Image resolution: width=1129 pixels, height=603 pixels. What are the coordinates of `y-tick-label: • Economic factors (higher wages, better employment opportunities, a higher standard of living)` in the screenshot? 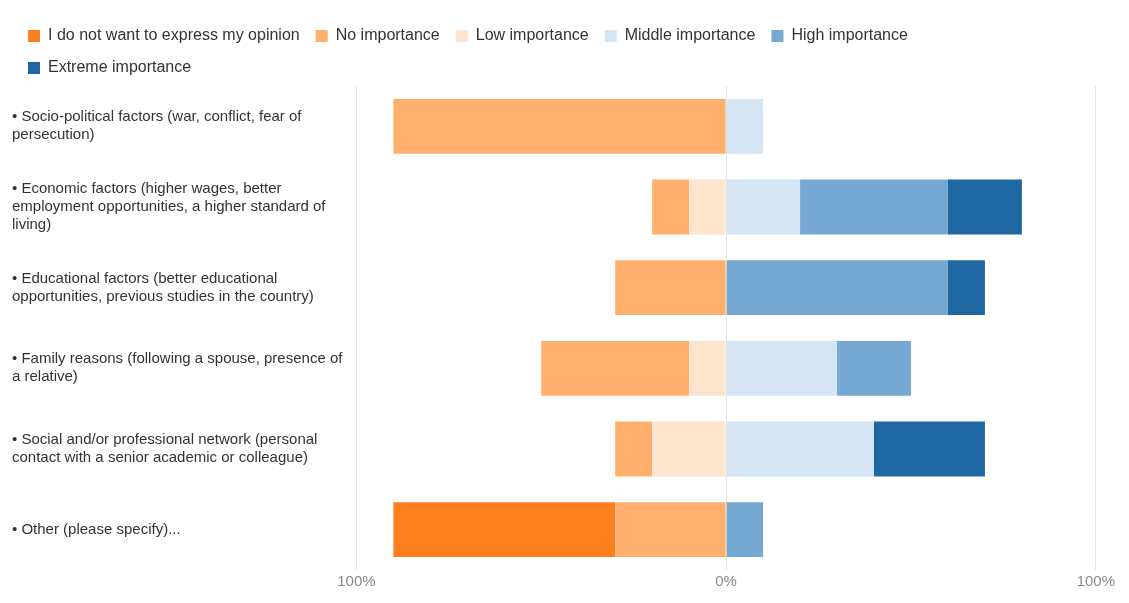 It's located at (169, 206).